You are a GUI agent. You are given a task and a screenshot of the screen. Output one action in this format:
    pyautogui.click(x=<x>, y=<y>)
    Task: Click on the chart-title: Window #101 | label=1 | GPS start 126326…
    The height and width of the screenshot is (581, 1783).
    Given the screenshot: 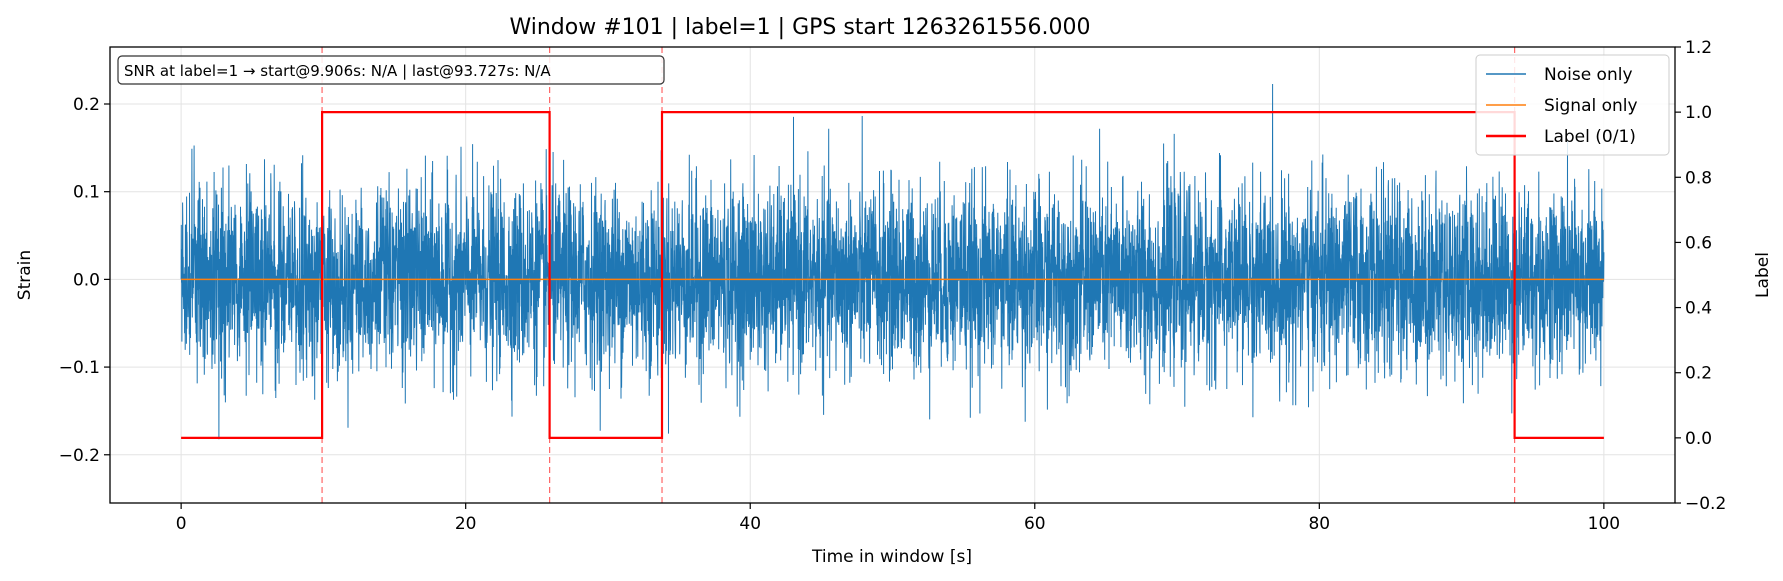 What is the action you would take?
    pyautogui.click(x=799, y=27)
    